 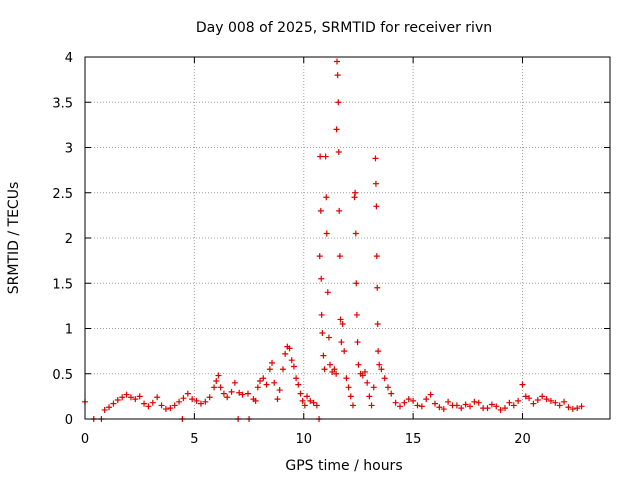 I want to click on y-tick-label: 0, so click(x=69, y=420).